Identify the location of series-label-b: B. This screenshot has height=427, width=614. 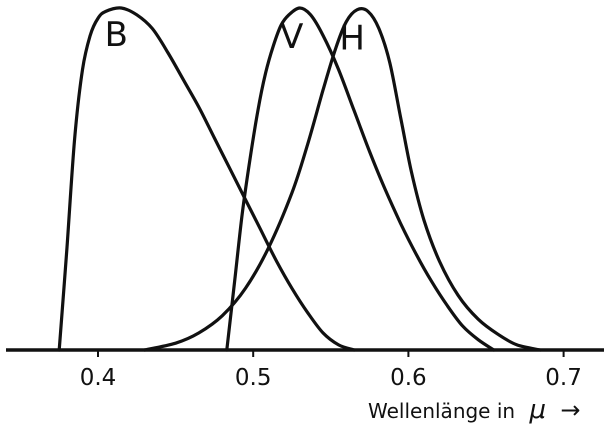
(116, 35).